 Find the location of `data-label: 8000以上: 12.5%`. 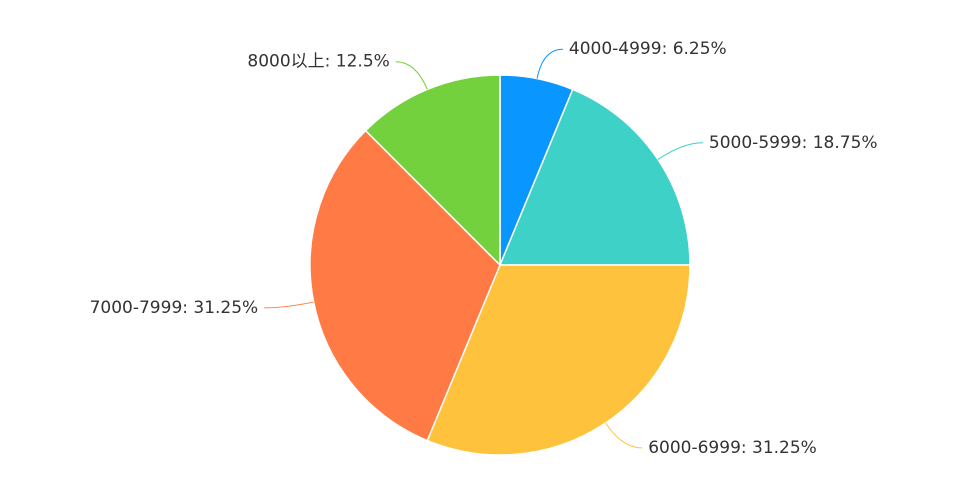

data-label: 8000以上: 12.5% is located at coordinates (318, 62).